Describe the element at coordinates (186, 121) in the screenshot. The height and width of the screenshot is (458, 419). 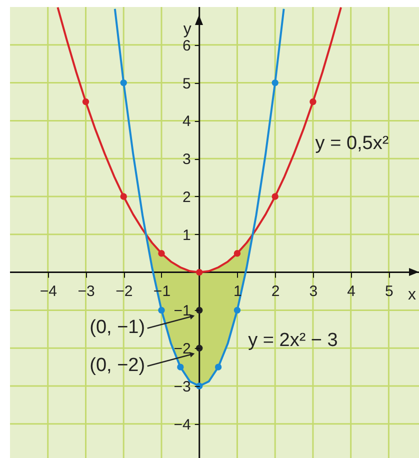
I see `y-tick-label: 4` at that location.